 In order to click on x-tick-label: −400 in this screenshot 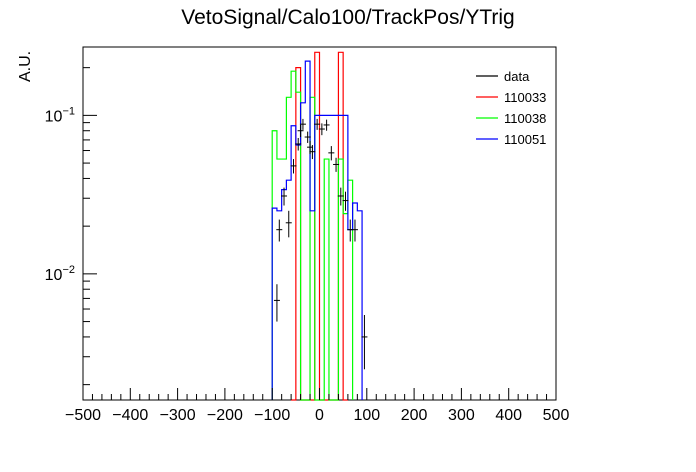, I will do `click(130, 415)`.